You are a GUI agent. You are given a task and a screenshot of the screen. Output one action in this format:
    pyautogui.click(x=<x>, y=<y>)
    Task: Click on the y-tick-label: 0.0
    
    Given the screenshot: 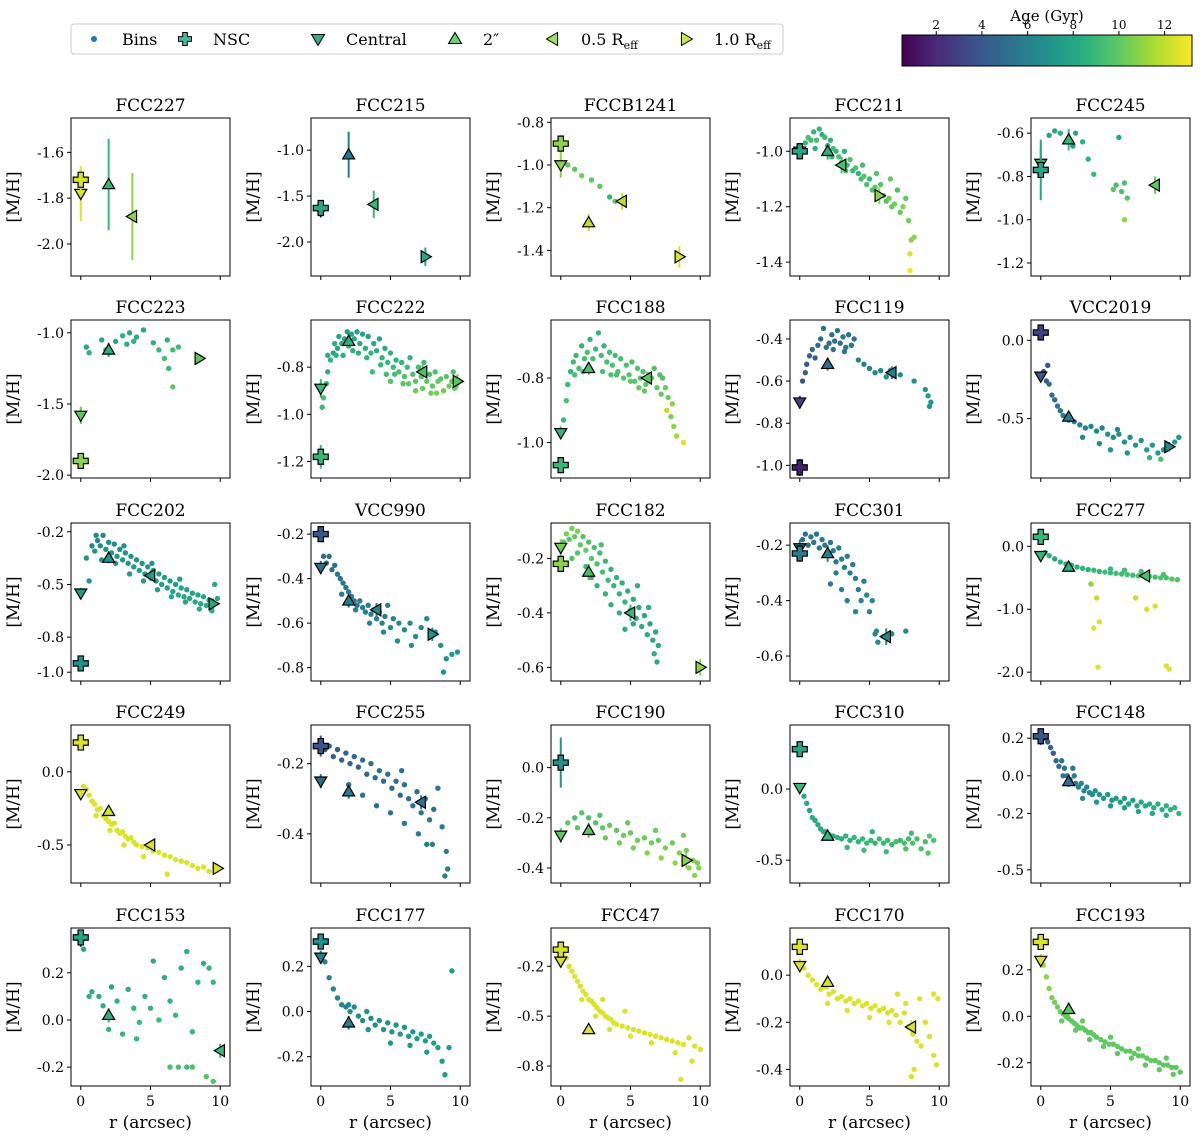 What is the action you would take?
    pyautogui.click(x=533, y=769)
    